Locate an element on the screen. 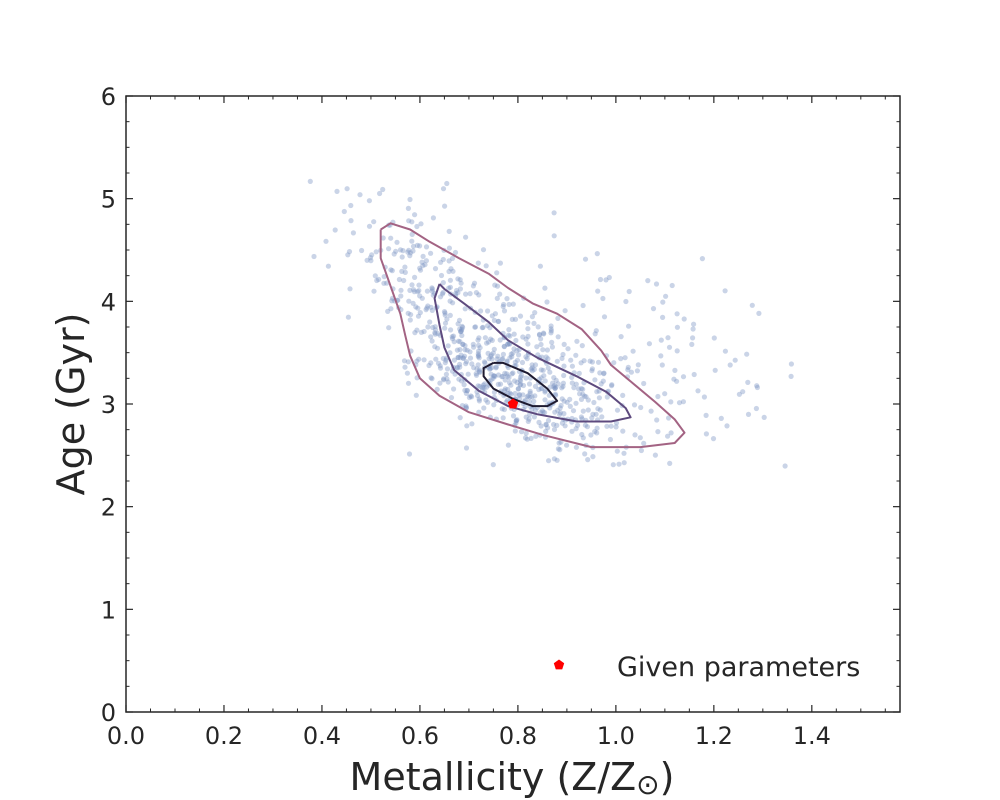 Image resolution: width=1000 pixels, height=800 pixels. contour-outer is located at coordinates (532, 335).